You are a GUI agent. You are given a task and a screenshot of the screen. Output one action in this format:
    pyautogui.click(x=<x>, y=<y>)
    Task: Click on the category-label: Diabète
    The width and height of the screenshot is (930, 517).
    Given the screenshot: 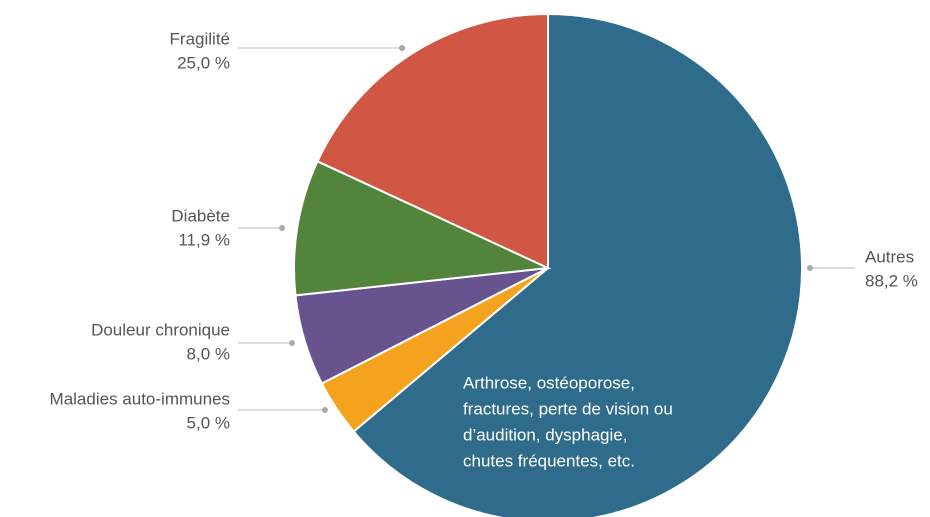 What is the action you would take?
    pyautogui.click(x=200, y=215)
    